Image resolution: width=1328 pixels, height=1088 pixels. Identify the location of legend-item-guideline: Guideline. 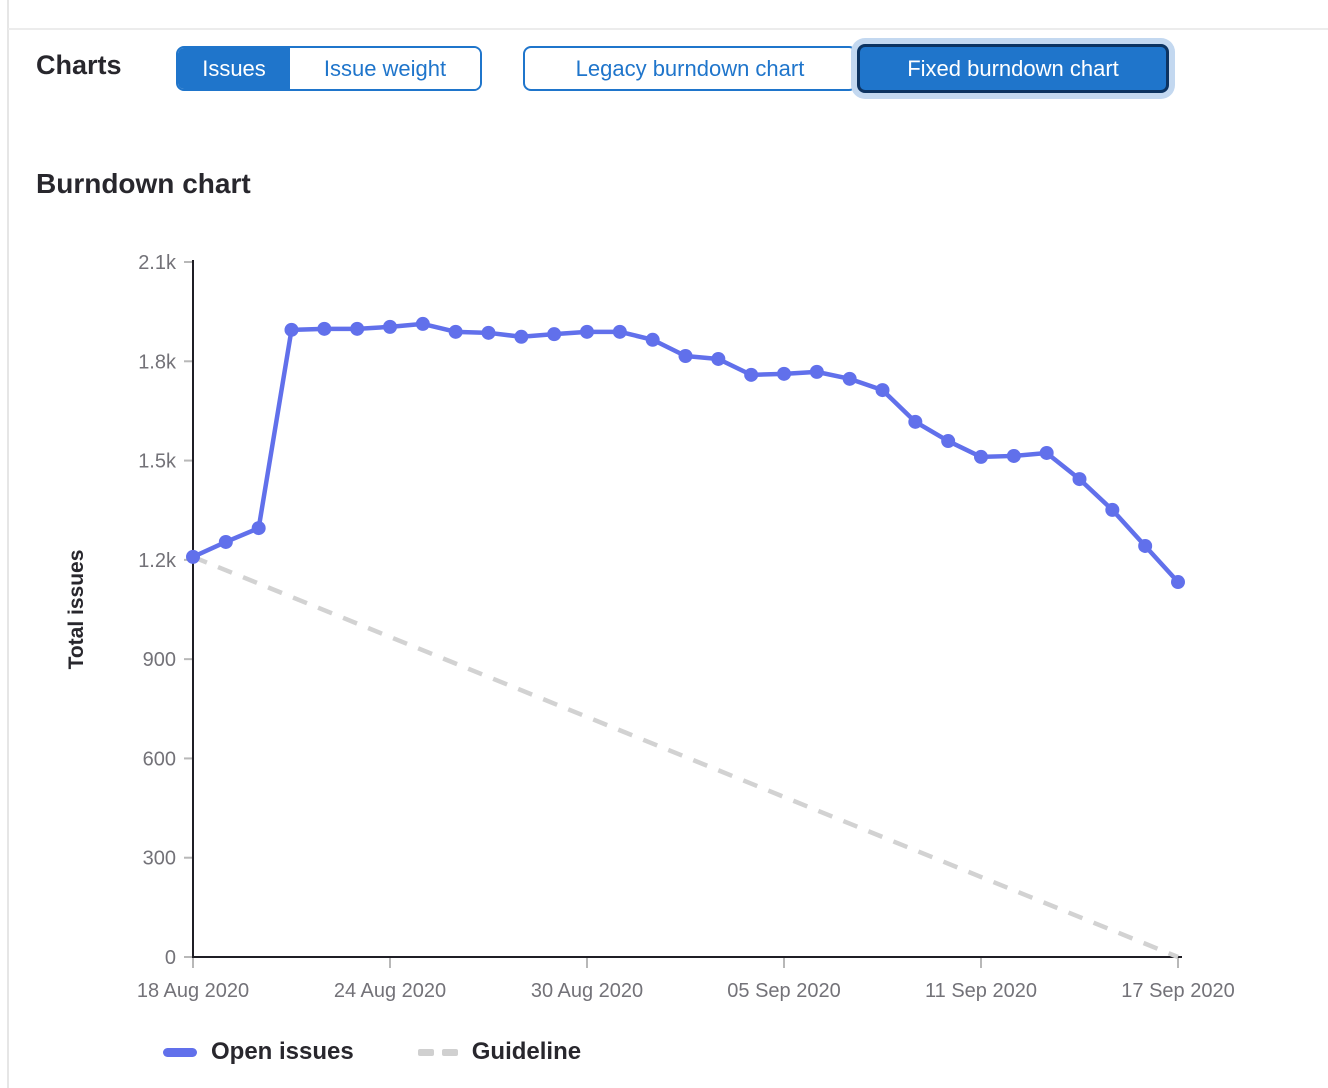
(499, 1052).